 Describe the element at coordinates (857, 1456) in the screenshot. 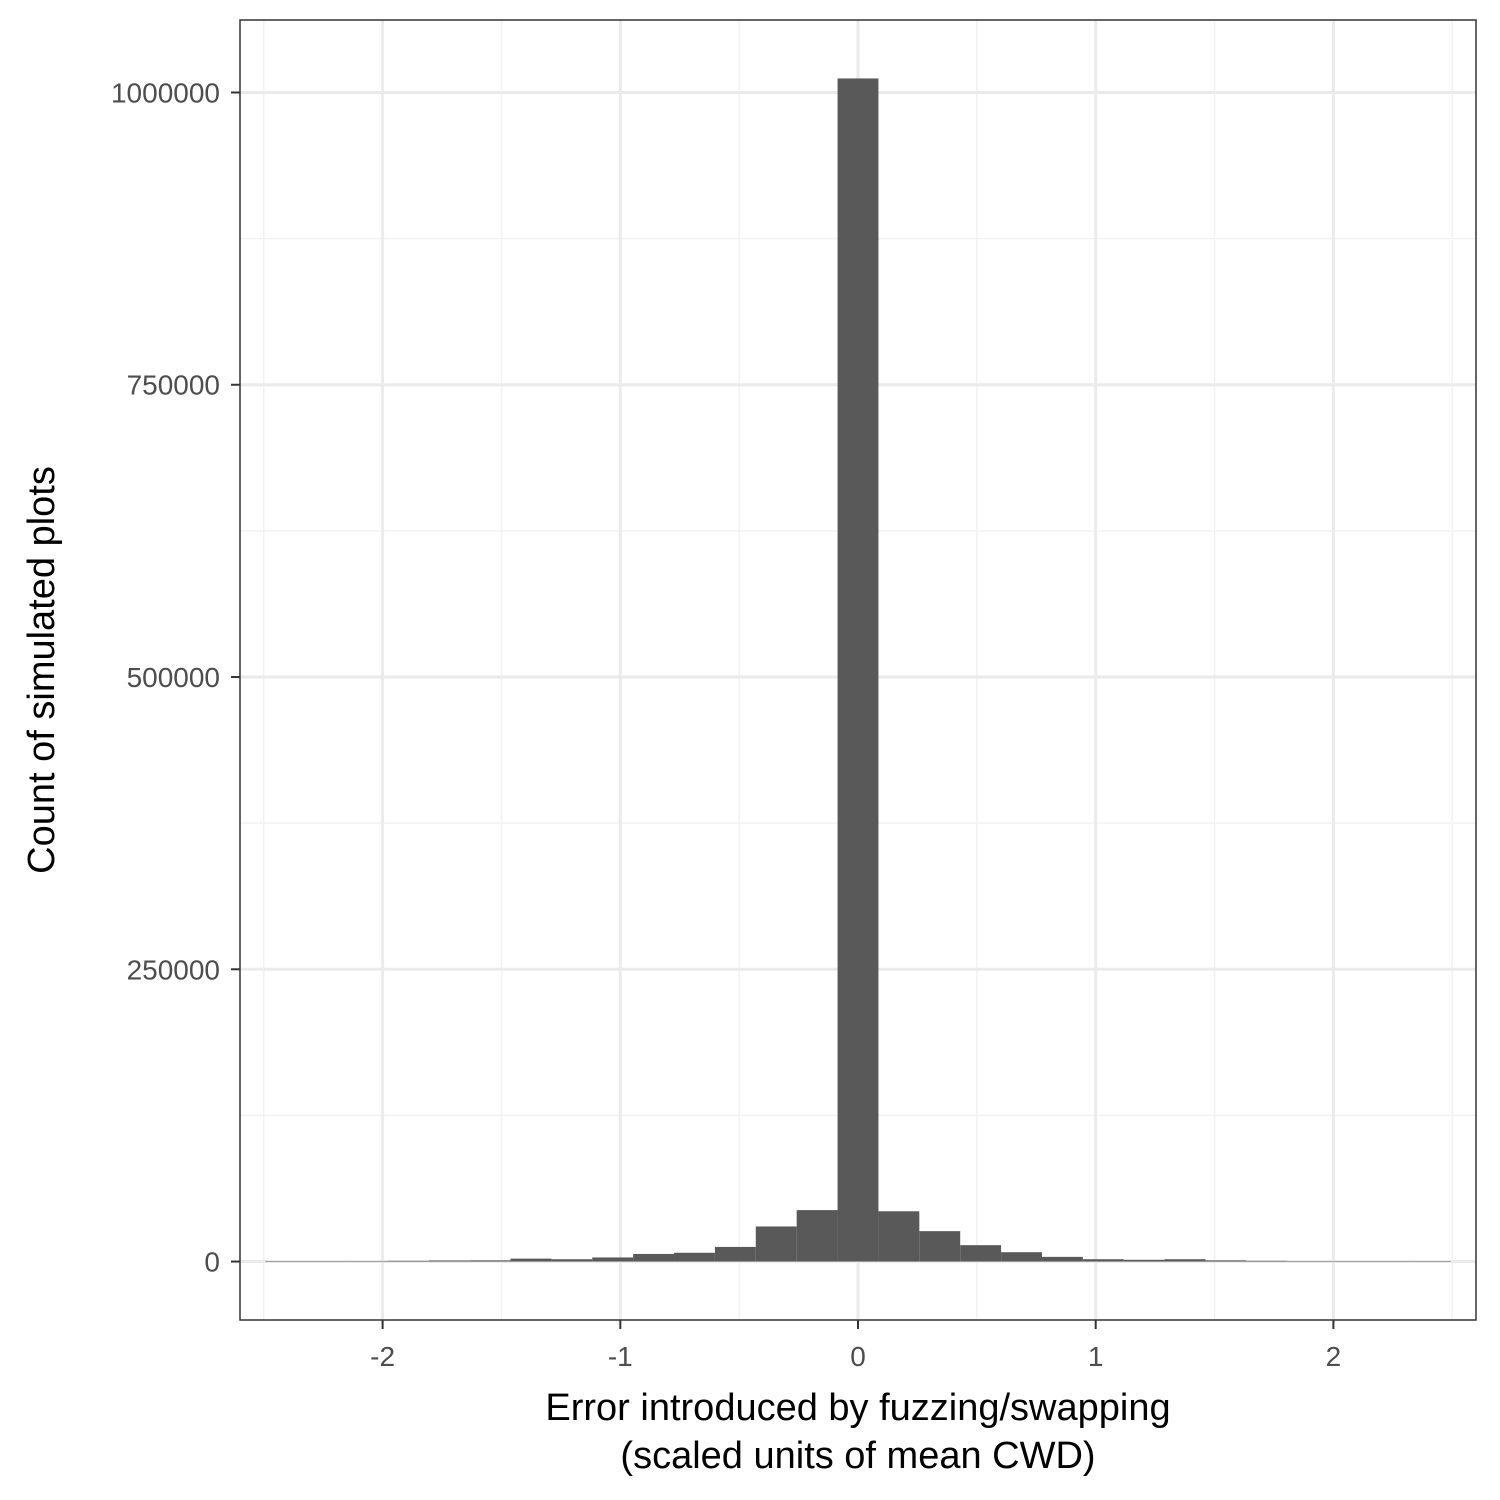

I see `x-axis-title-line2: (scaled units of mean CWD)` at that location.